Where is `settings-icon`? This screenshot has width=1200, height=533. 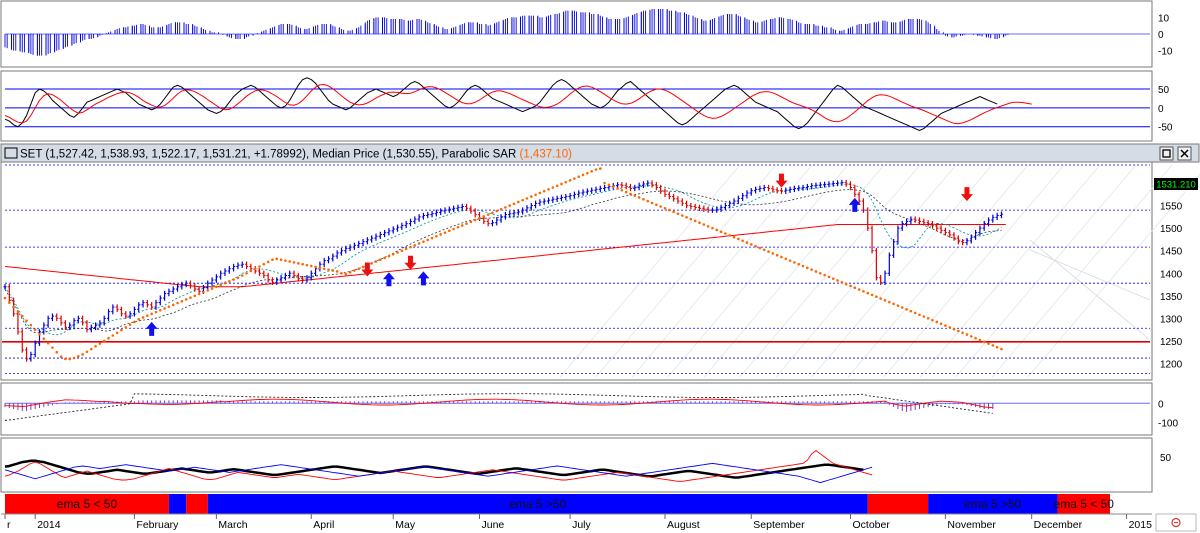
settings-icon is located at coordinates (1176, 522).